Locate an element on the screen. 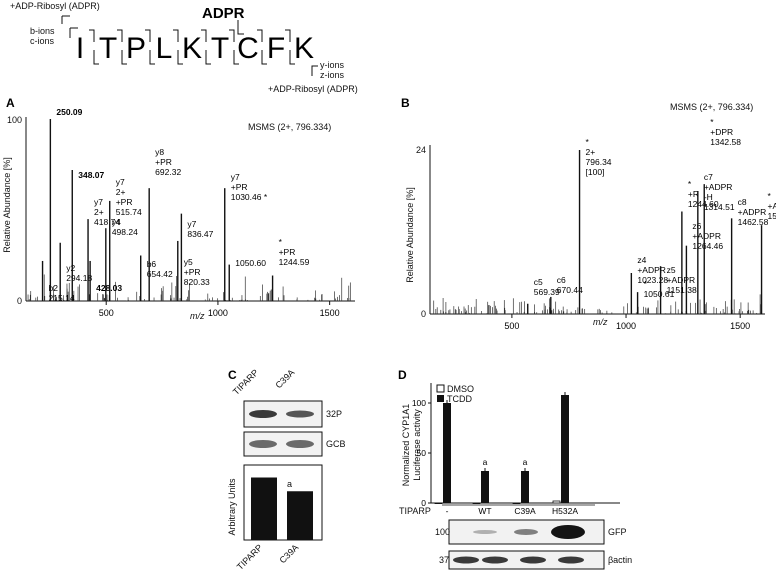 The image size is (776, 588). panel-b-xlabel: m/z is located at coordinates (600, 322).